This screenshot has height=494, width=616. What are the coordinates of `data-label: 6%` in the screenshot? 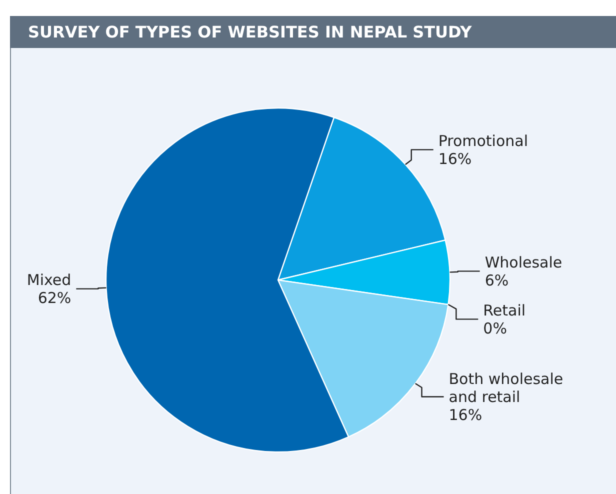 It's located at (496, 280).